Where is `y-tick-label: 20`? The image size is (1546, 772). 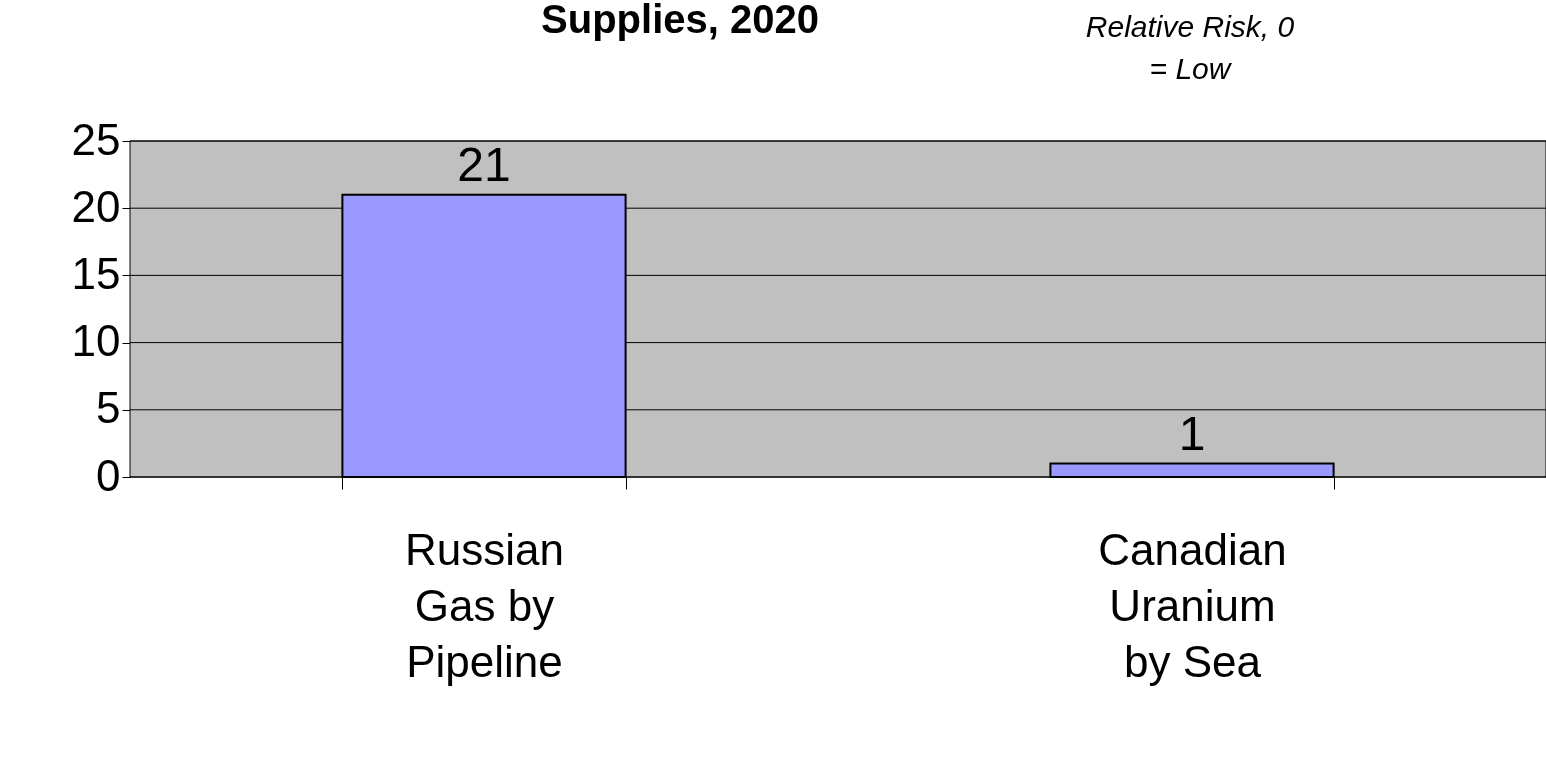
y-tick-label: 20 is located at coordinates (96, 206).